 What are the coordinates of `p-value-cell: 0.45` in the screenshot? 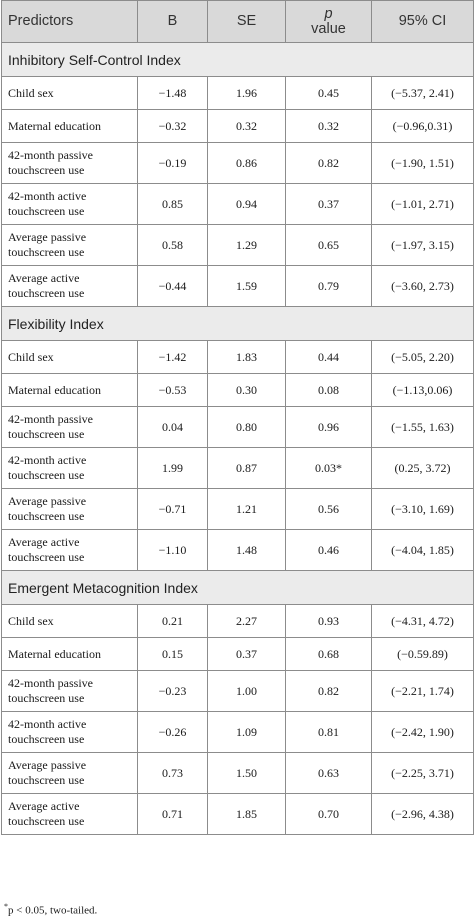 It's located at (328, 93).